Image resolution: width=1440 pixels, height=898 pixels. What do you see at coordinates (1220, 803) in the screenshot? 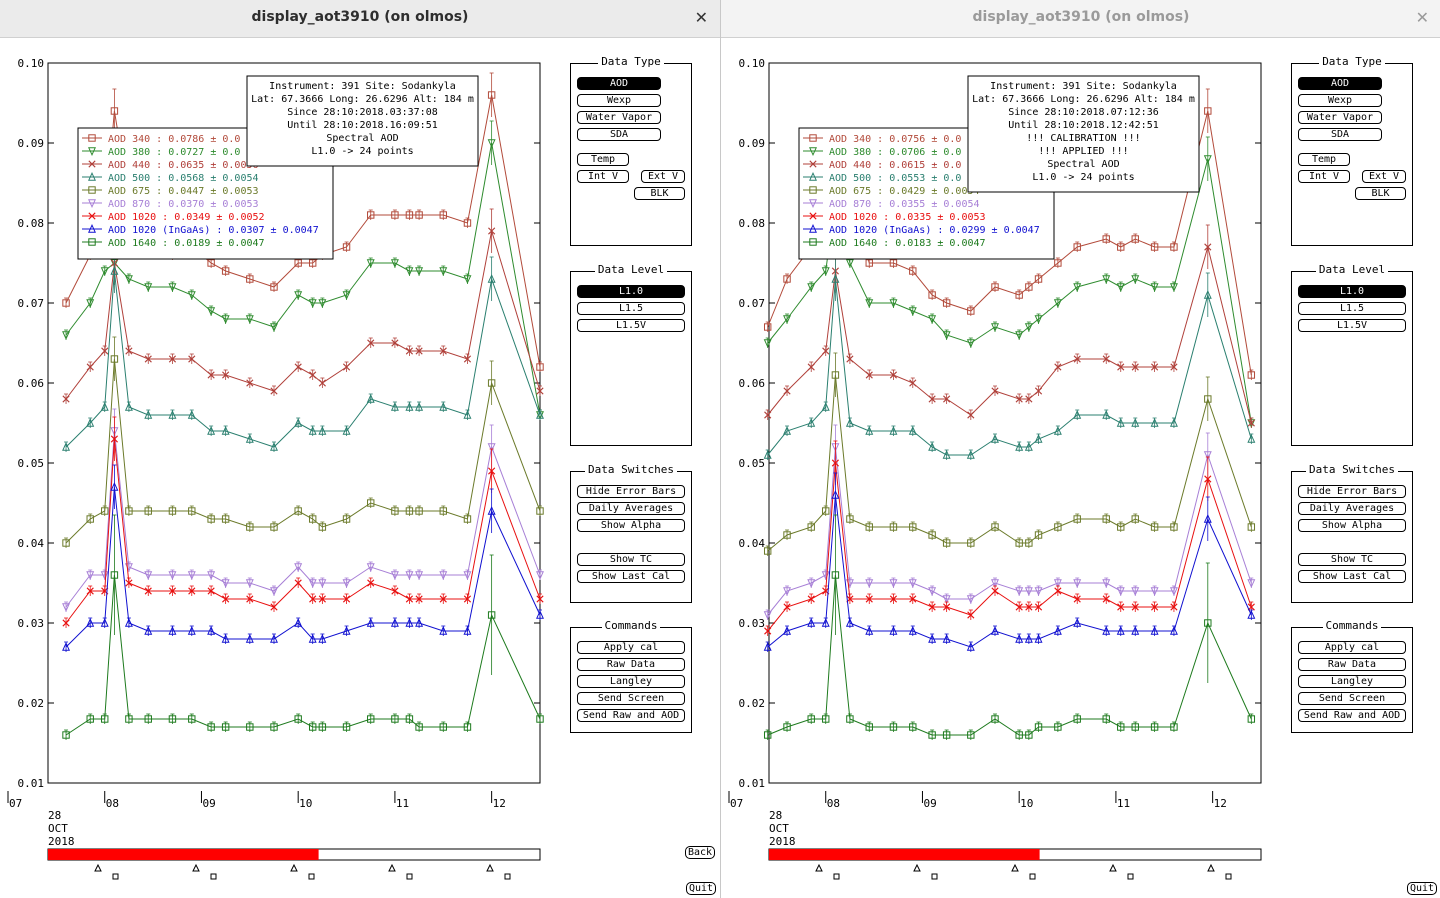
I see `x-tick-label: 12` at bounding box center [1220, 803].